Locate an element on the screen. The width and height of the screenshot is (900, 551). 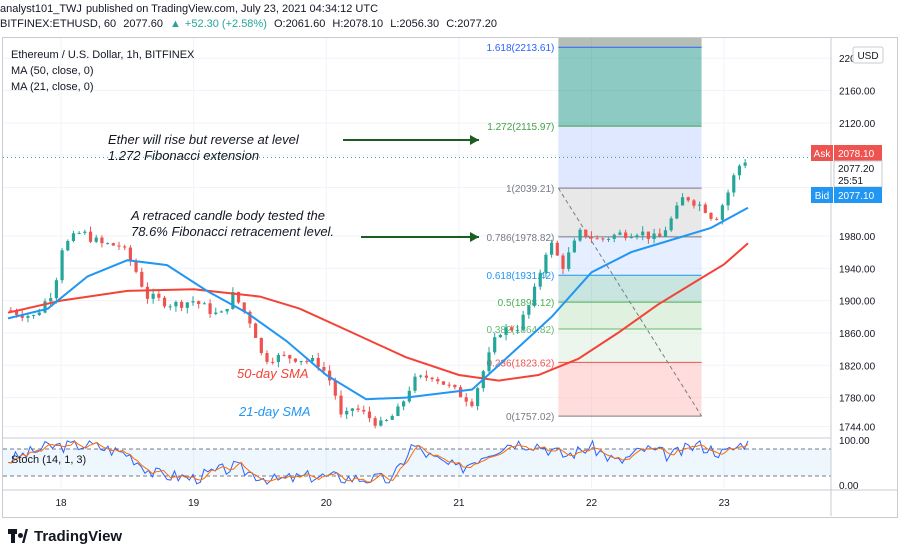
close-value: 2077.20 is located at coordinates (477, 24).